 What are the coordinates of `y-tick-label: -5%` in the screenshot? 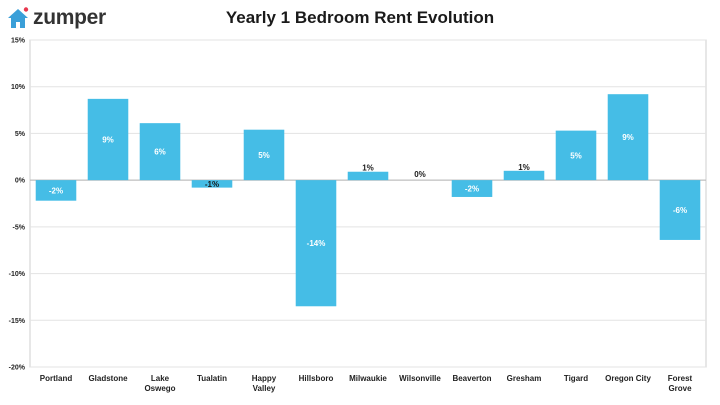 It's located at (19, 227).